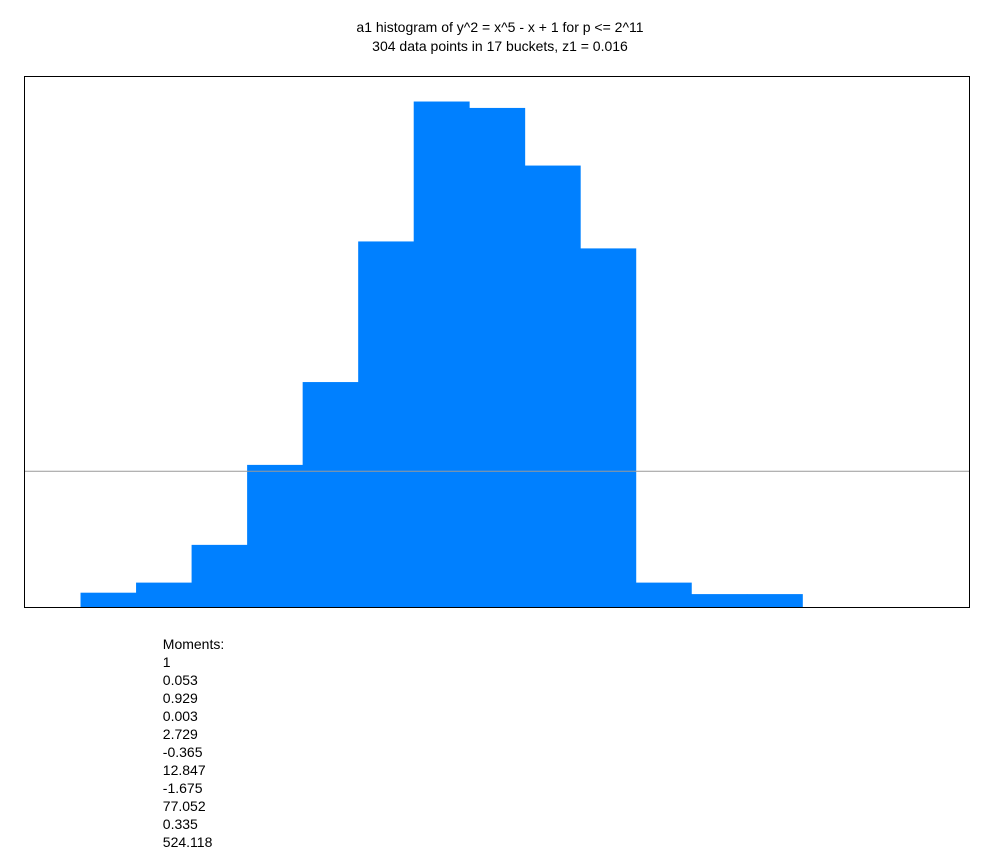  What do you see at coordinates (180, 716) in the screenshot?
I see `moment-value: 0.003` at bounding box center [180, 716].